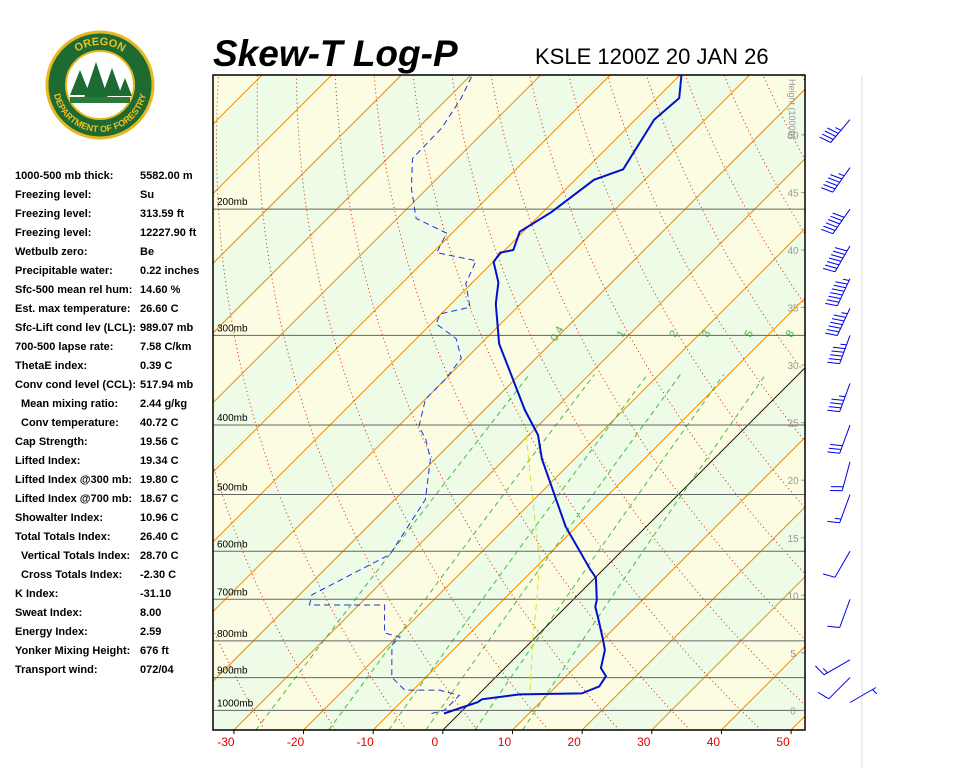 Image resolution: width=960 pixels, height=768 pixels. Describe the element at coordinates (154, 651) in the screenshot. I see `stat-value: 676 ft` at that location.